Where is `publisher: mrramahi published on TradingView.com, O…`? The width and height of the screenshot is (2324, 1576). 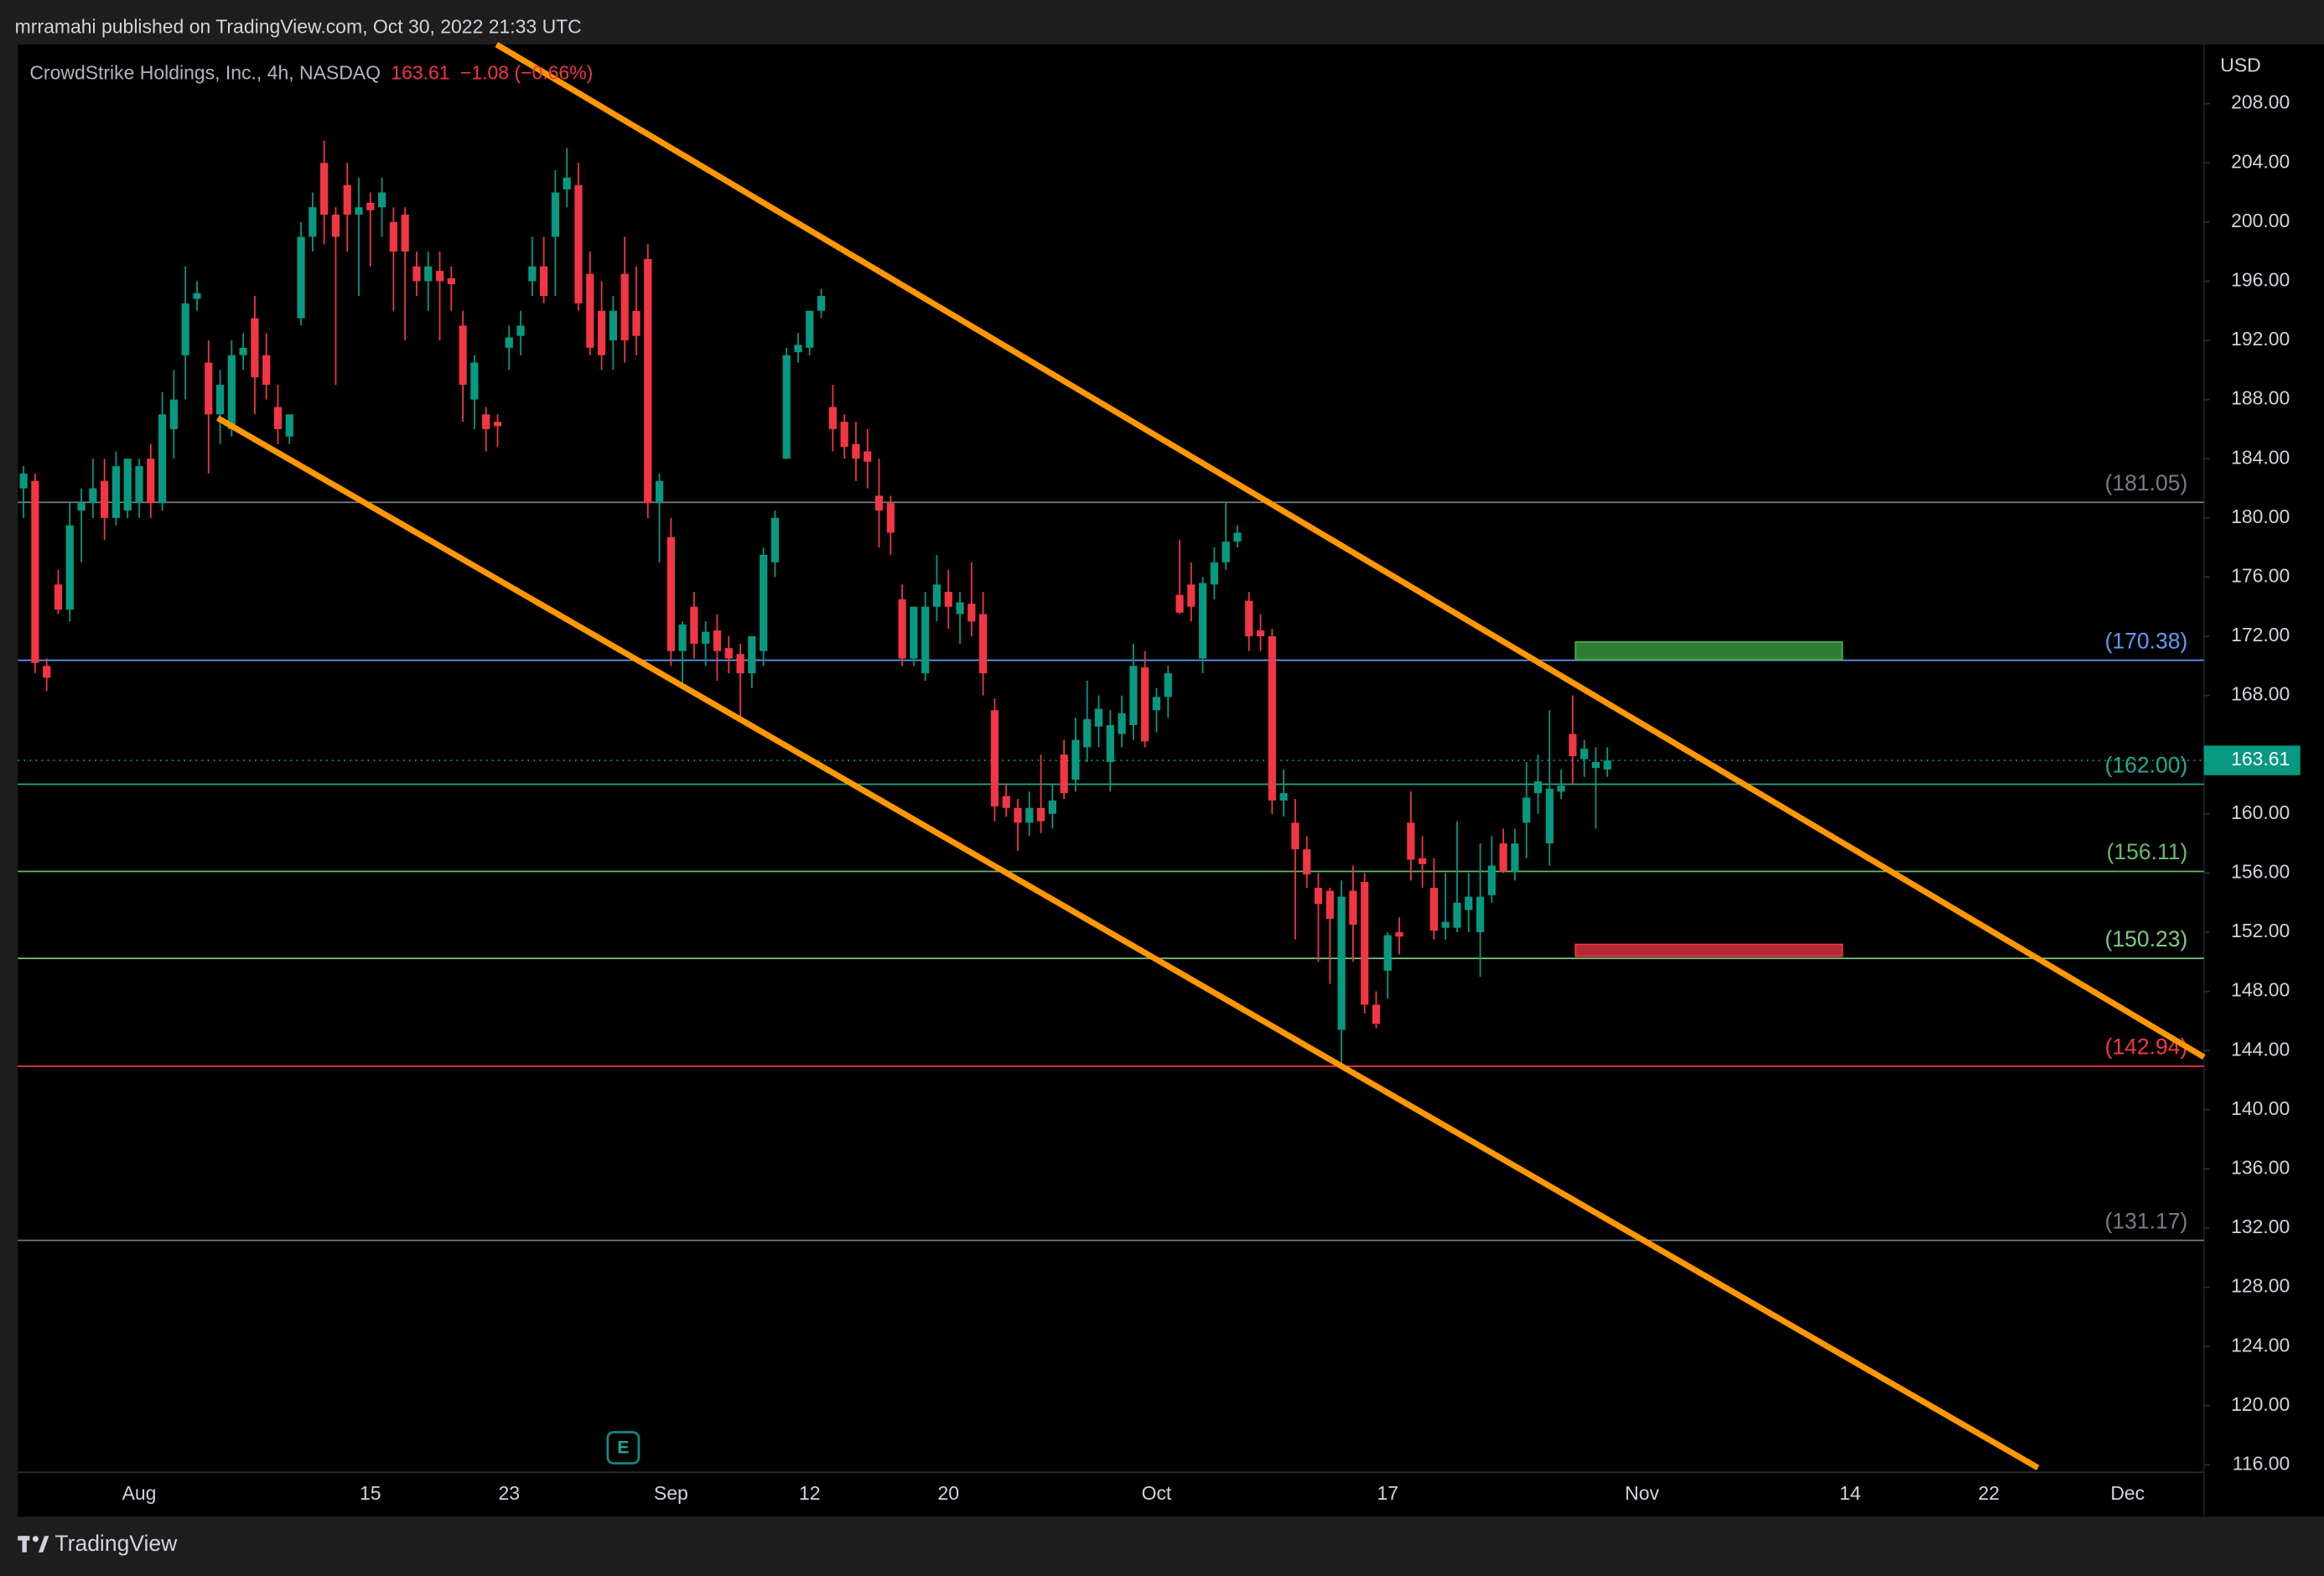 publisher: mrramahi published on TradingView.com, O… is located at coordinates (298, 27).